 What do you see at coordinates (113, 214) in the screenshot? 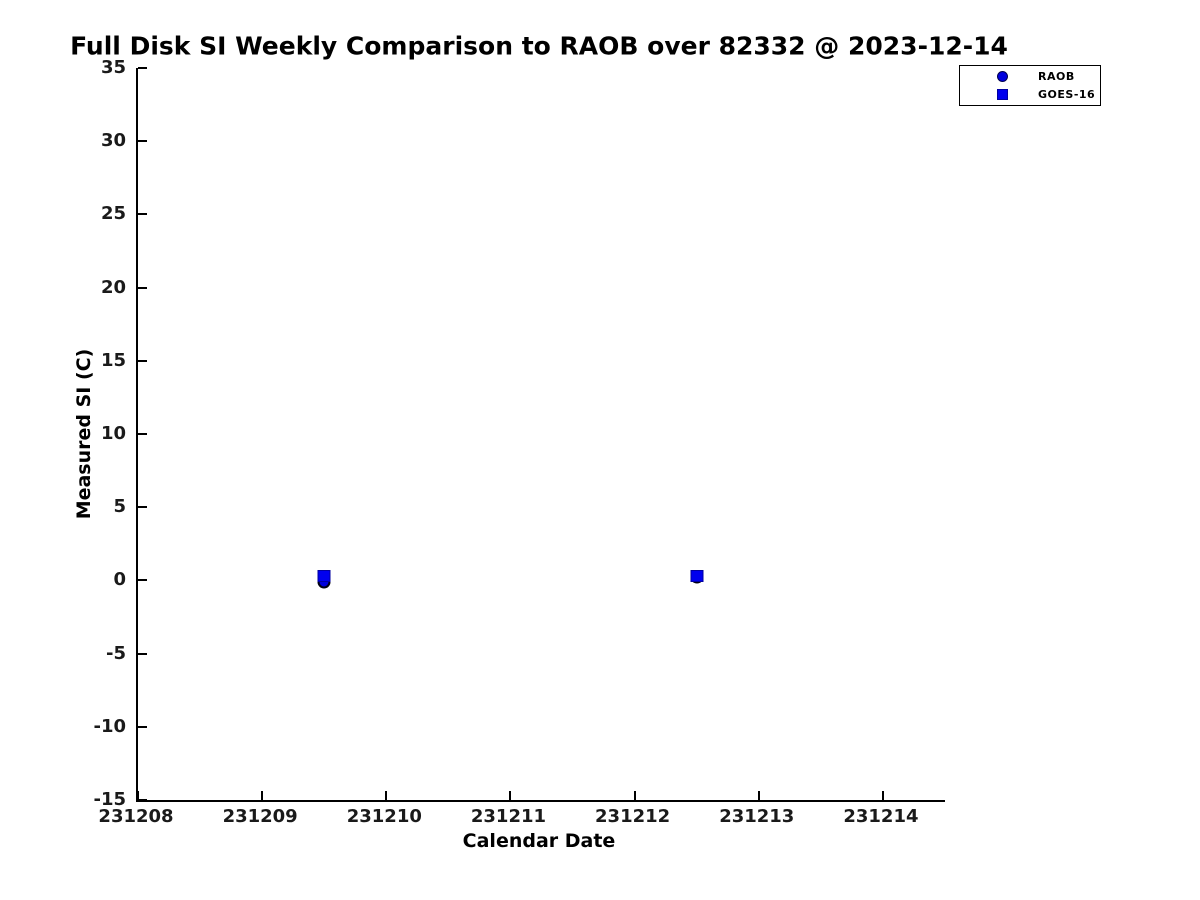
I see `y-tick-label: 25` at bounding box center [113, 214].